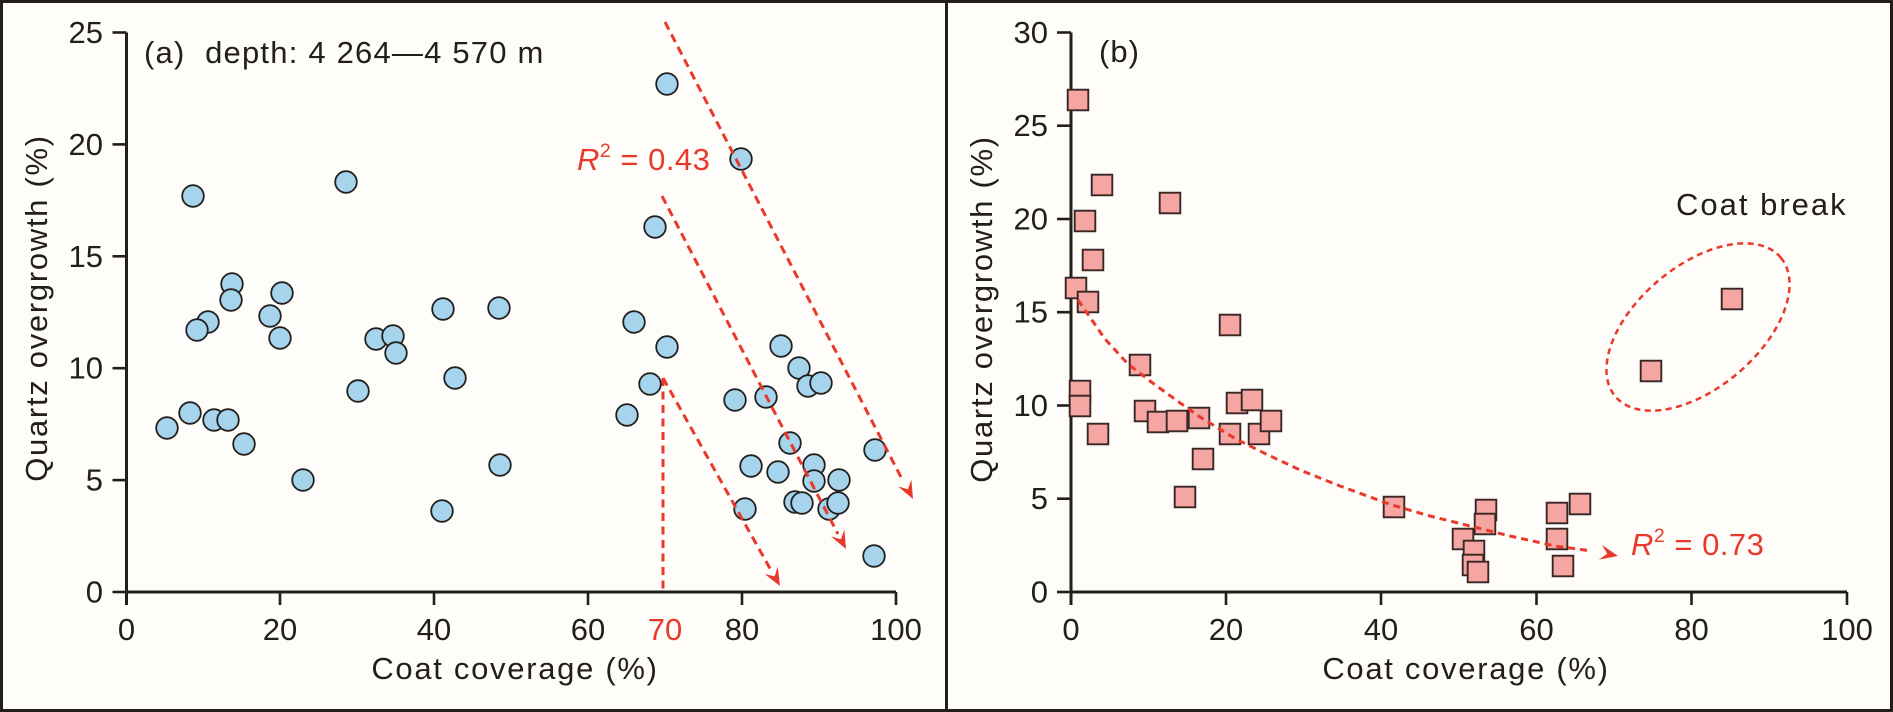 The image size is (1893, 712). What do you see at coordinates (1697, 543) in the screenshot?
I see `svg-text: R2 = 0.73` at bounding box center [1697, 543].